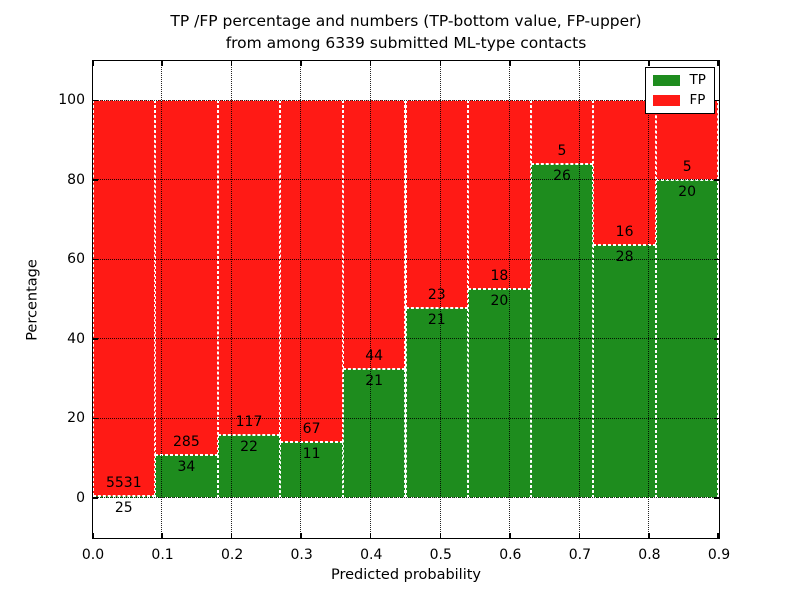 The height and width of the screenshot is (600, 800). What do you see at coordinates (697, 99) in the screenshot?
I see `legend-label-fp: FP` at bounding box center [697, 99].